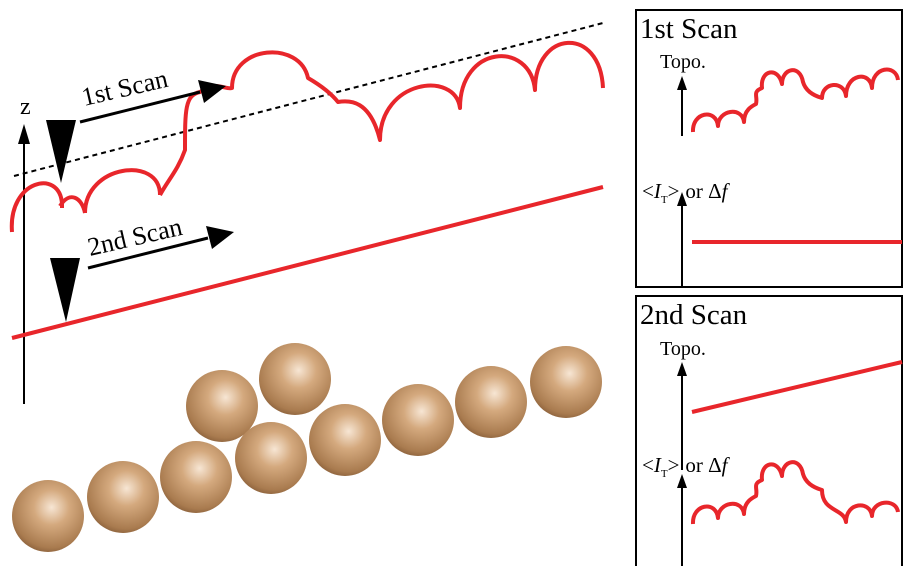  Describe the element at coordinates (686, 466) in the screenshot. I see `second-scan-signal-label: <IT> or Δf` at that location.